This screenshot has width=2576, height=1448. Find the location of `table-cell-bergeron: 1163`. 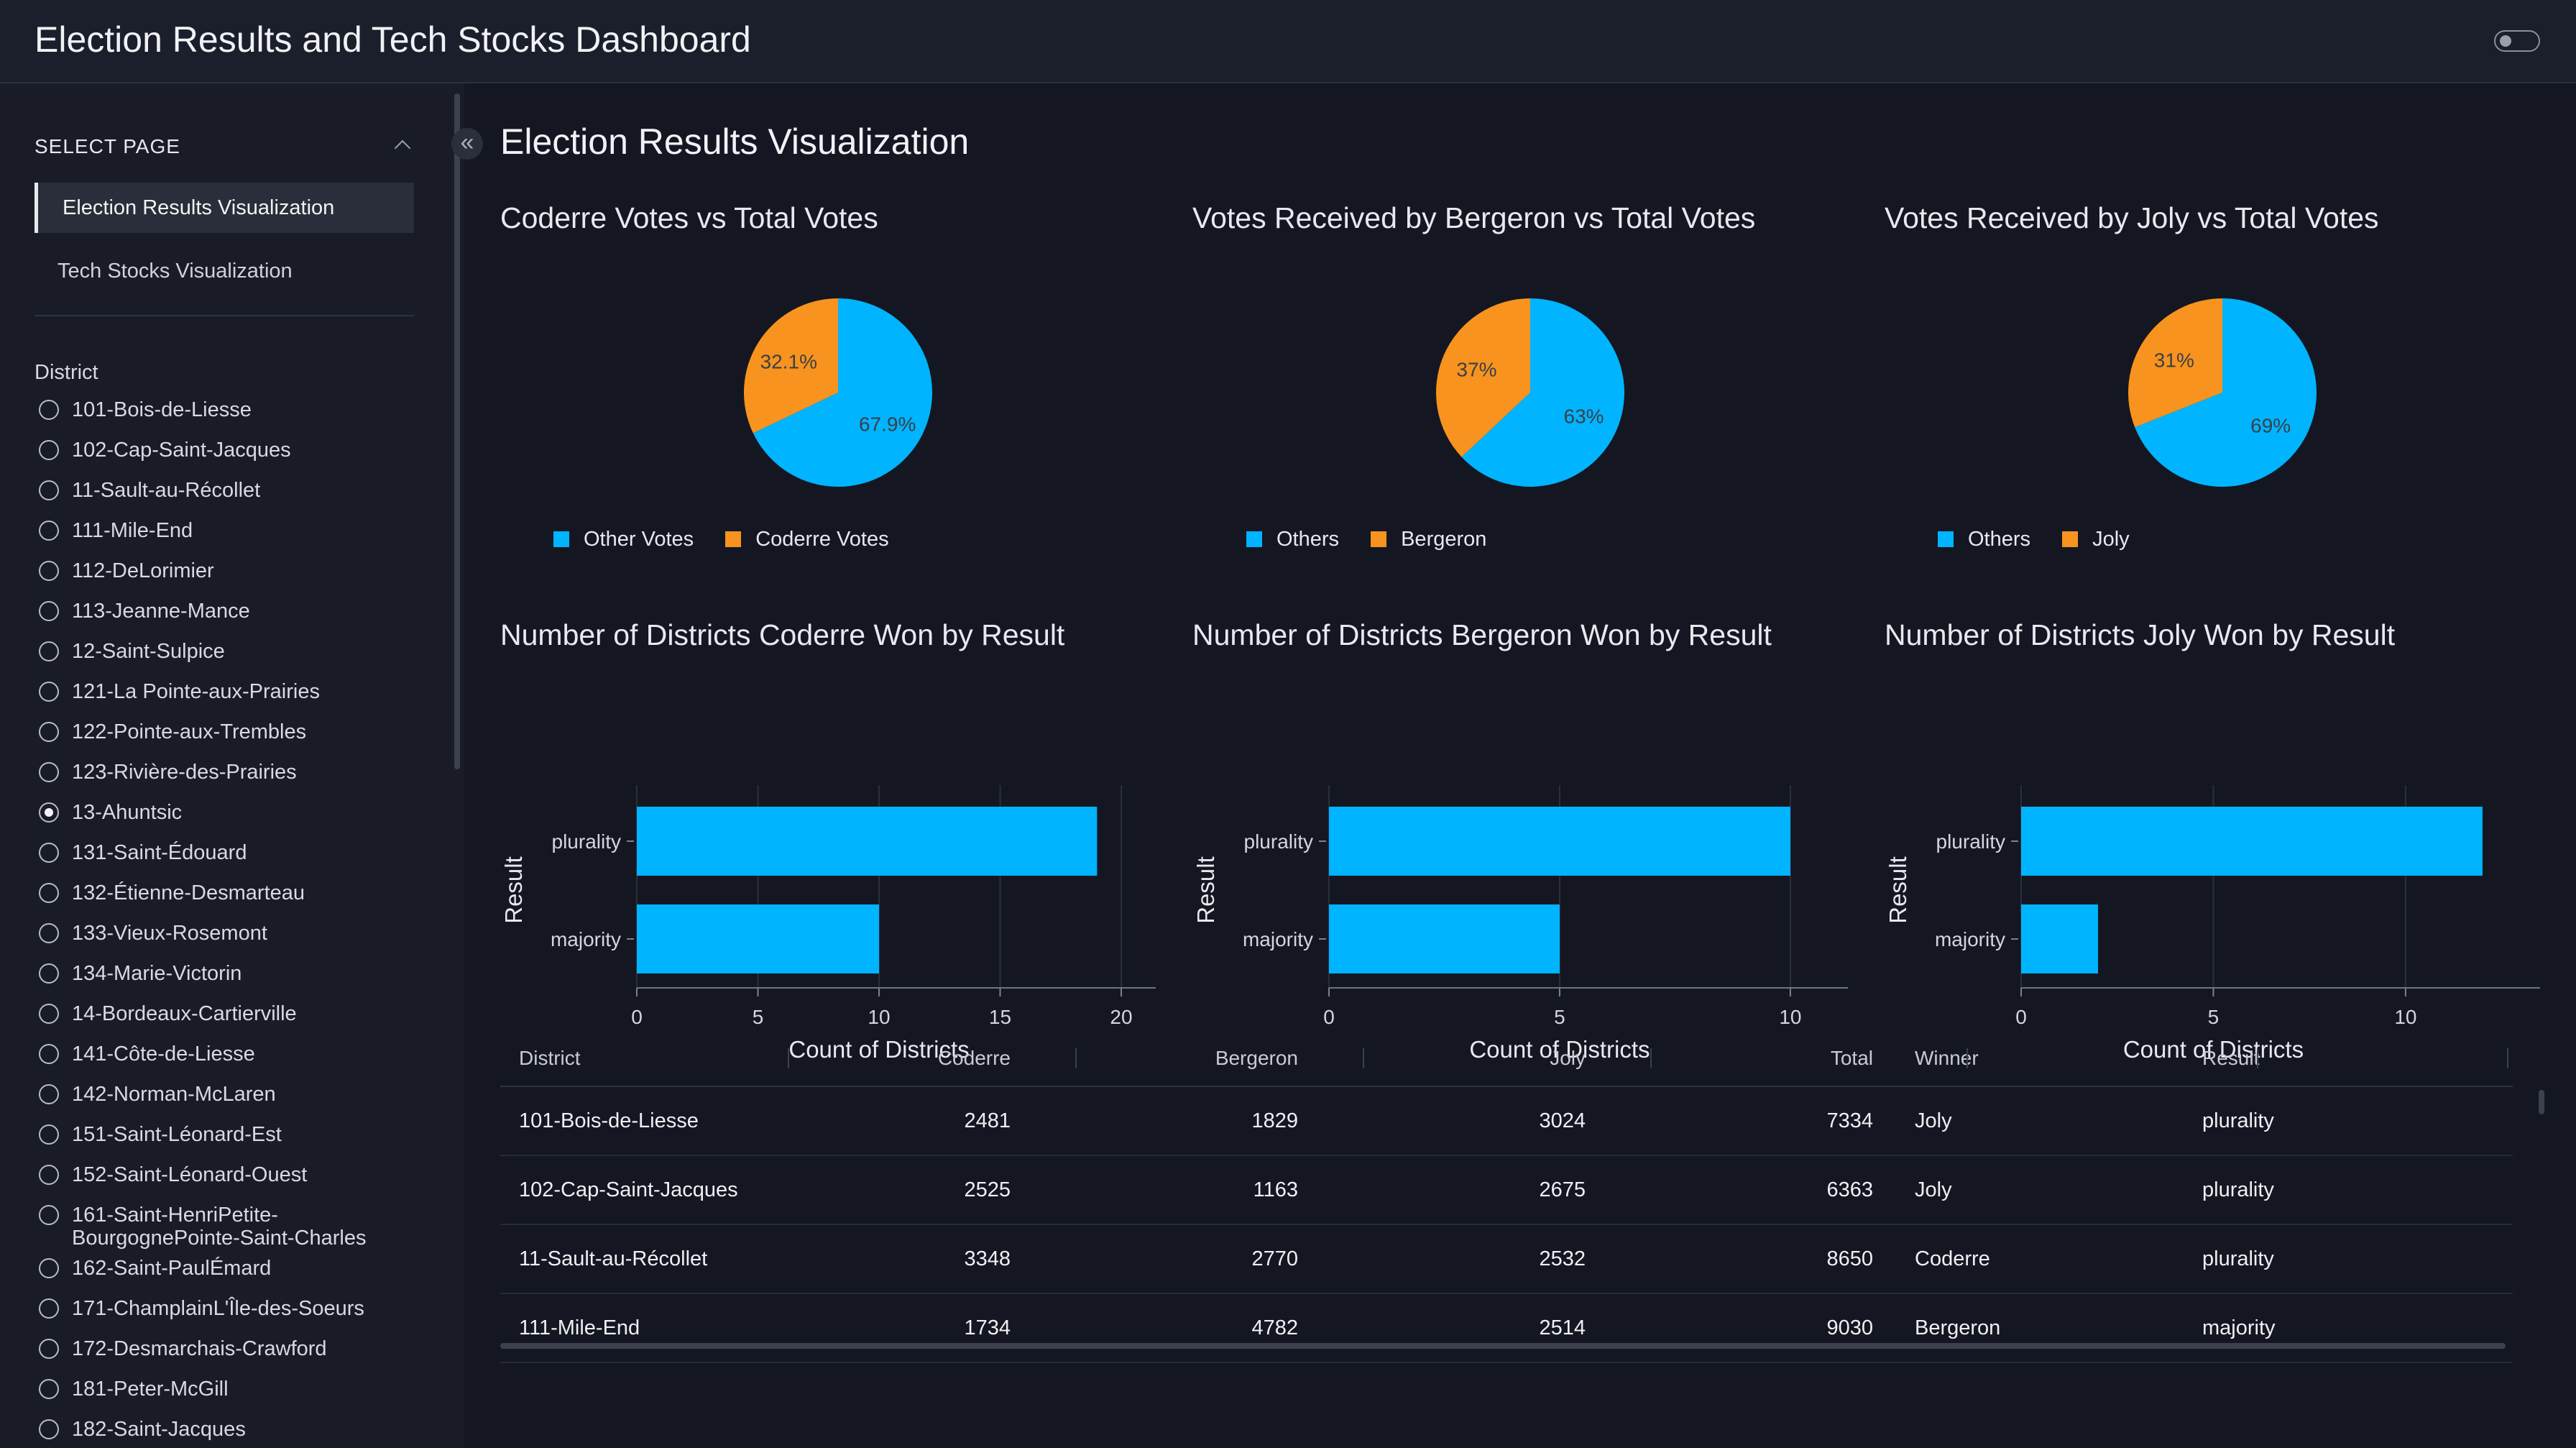

table-cell-bergeron: 1163 is located at coordinates (1275, 1189).